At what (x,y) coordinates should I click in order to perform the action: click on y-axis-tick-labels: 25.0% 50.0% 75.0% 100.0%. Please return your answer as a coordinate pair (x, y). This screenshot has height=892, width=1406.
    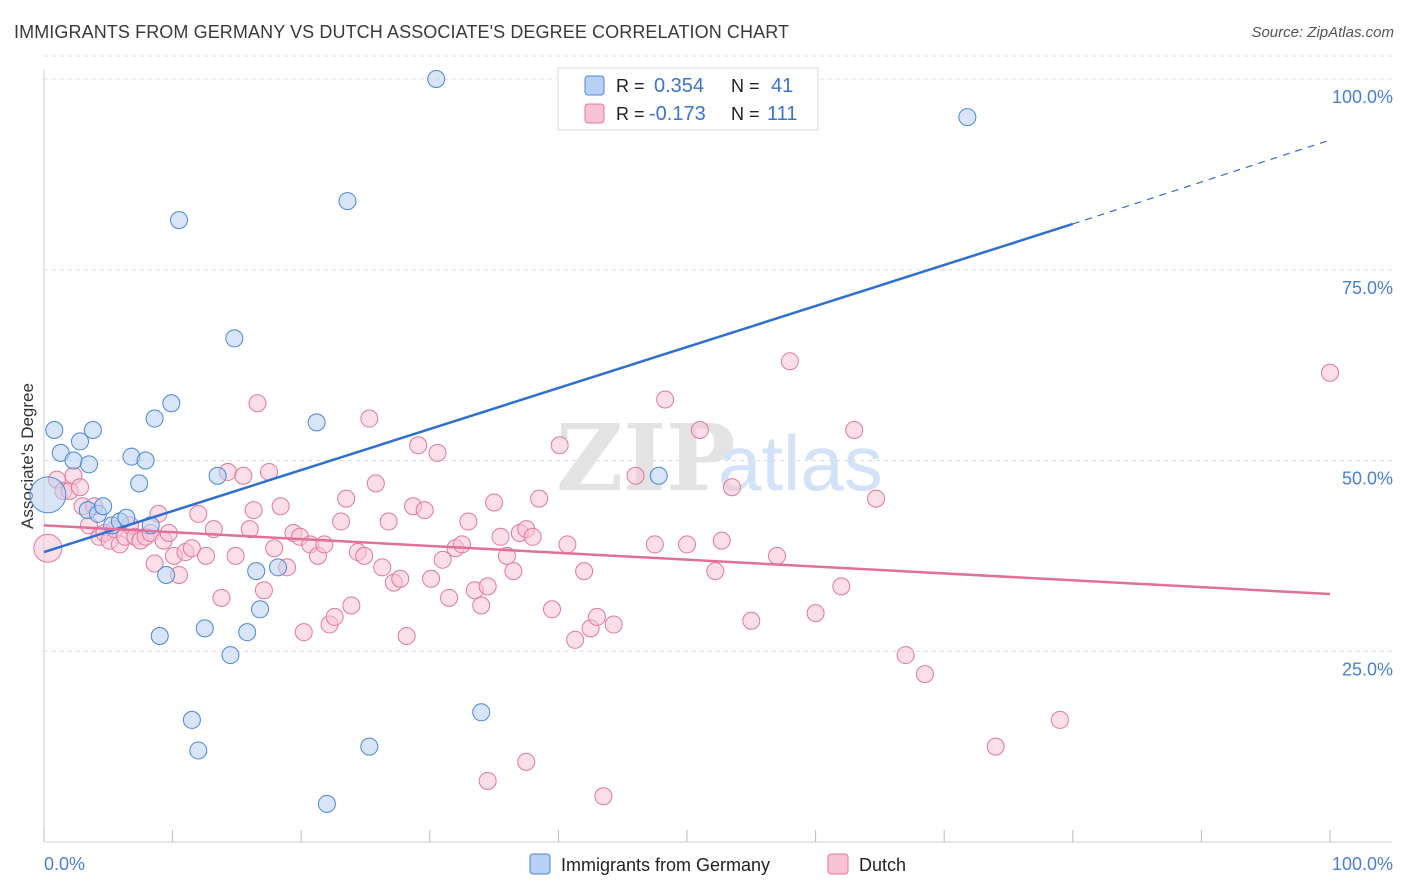
    Looking at the image, I should click on (1362, 383).